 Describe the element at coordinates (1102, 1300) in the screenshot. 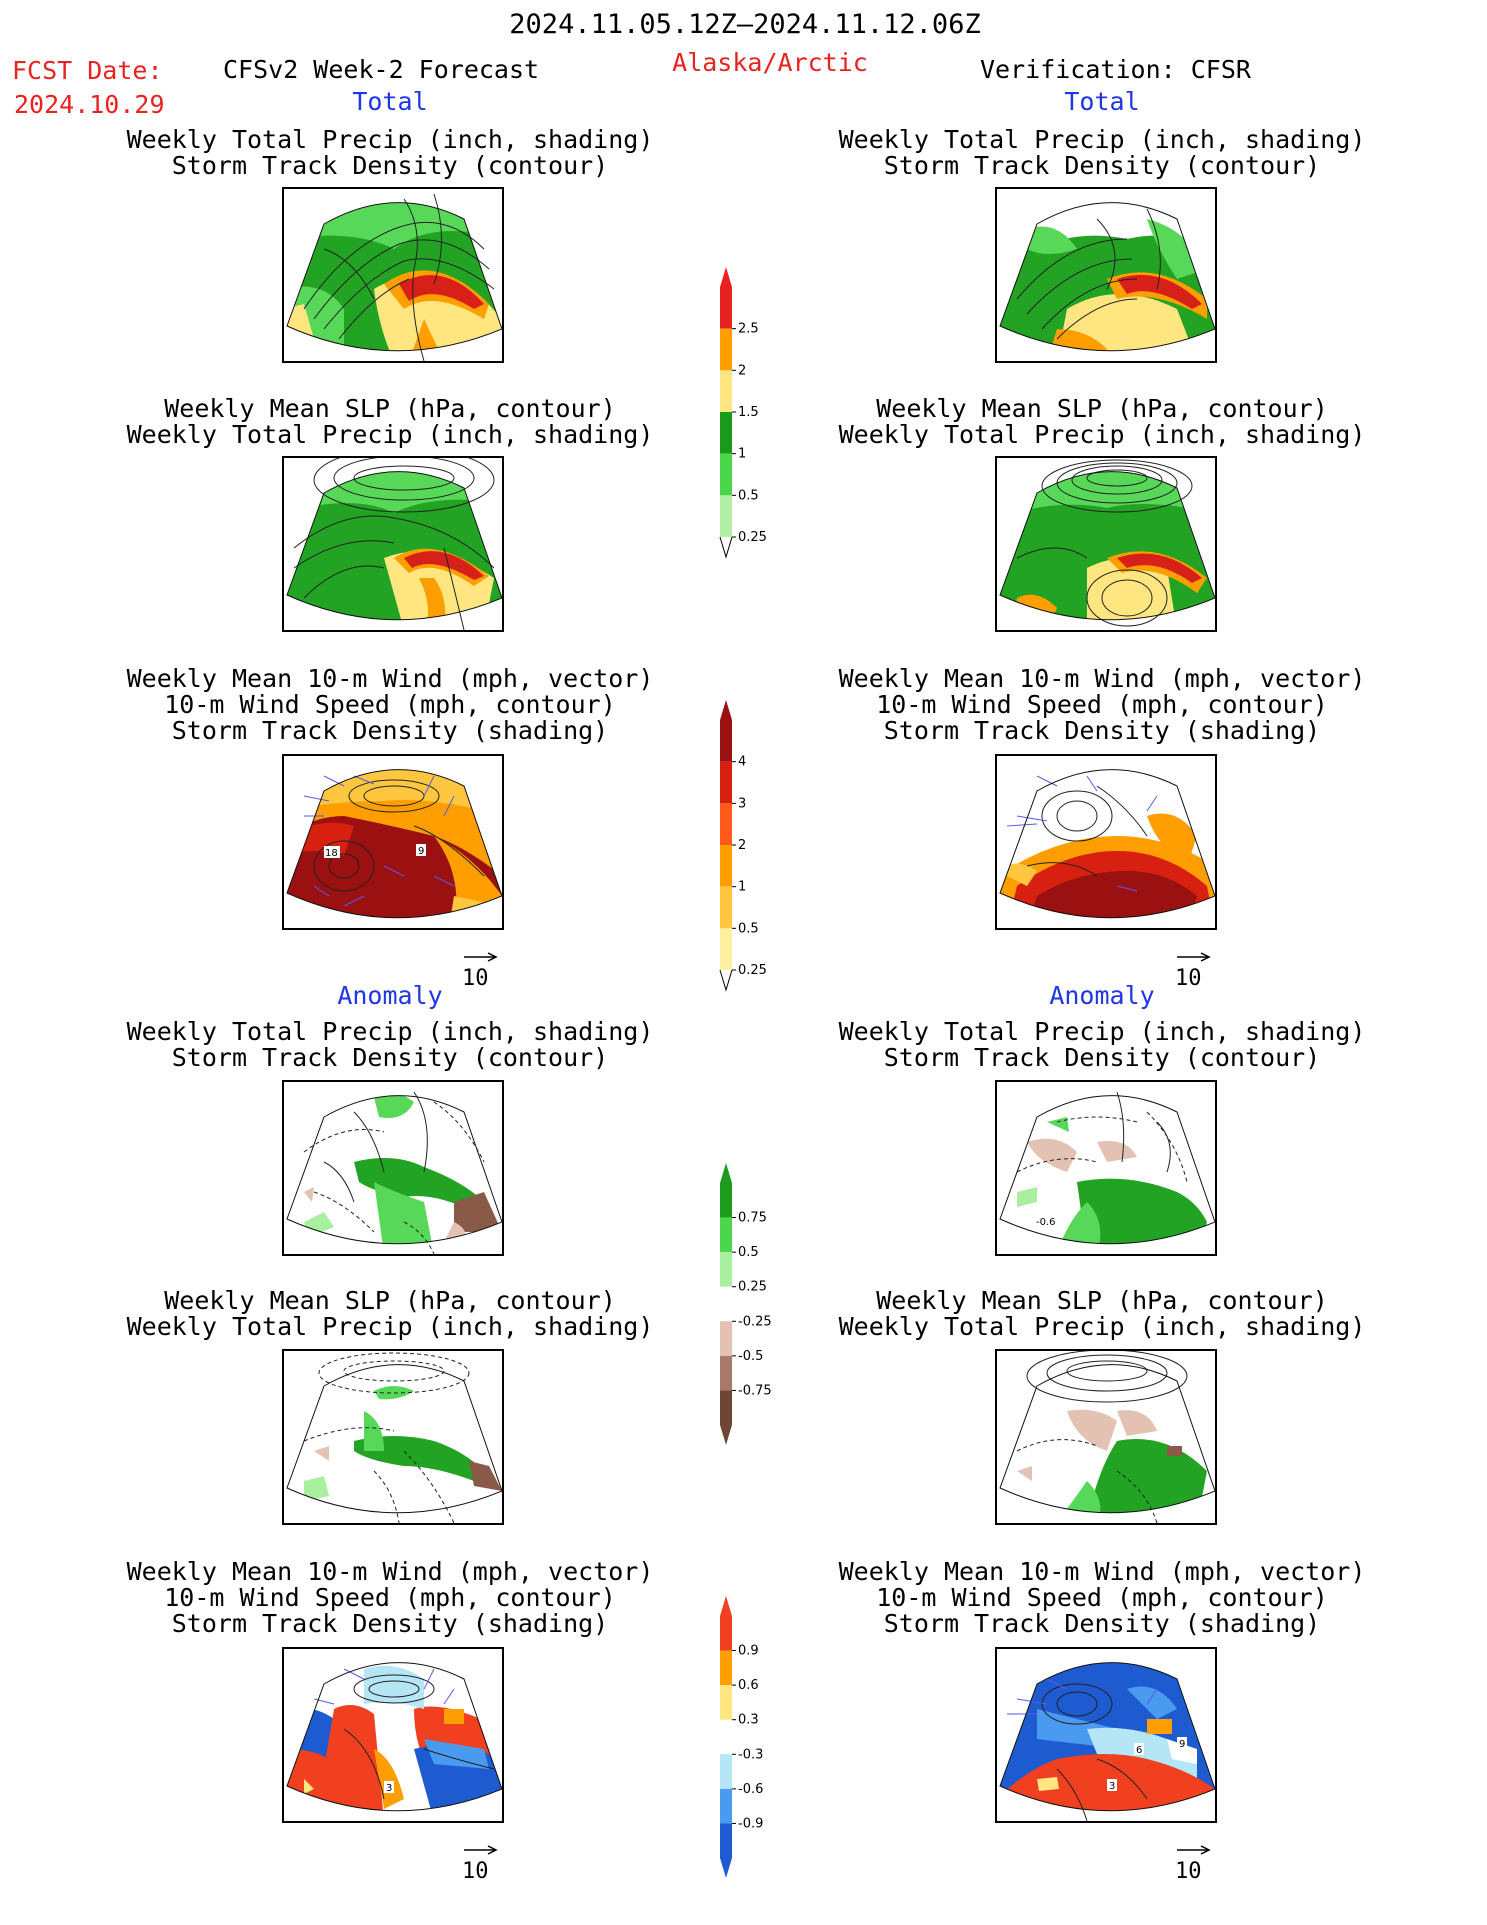

I see `title-cfsr-anom-slp-1: Weekly Mean SLP (hPa, contour)` at that location.